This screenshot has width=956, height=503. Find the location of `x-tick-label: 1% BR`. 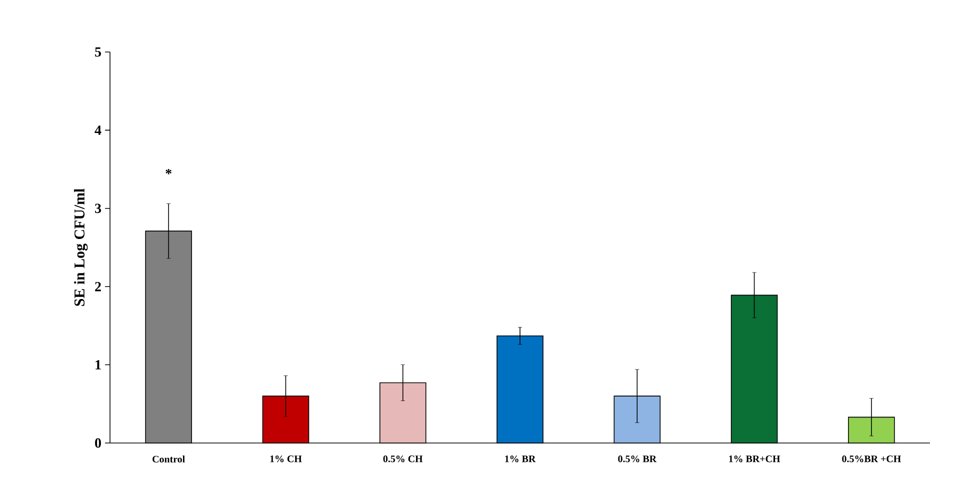

x-tick-label: 1% BR is located at coordinates (520, 459).